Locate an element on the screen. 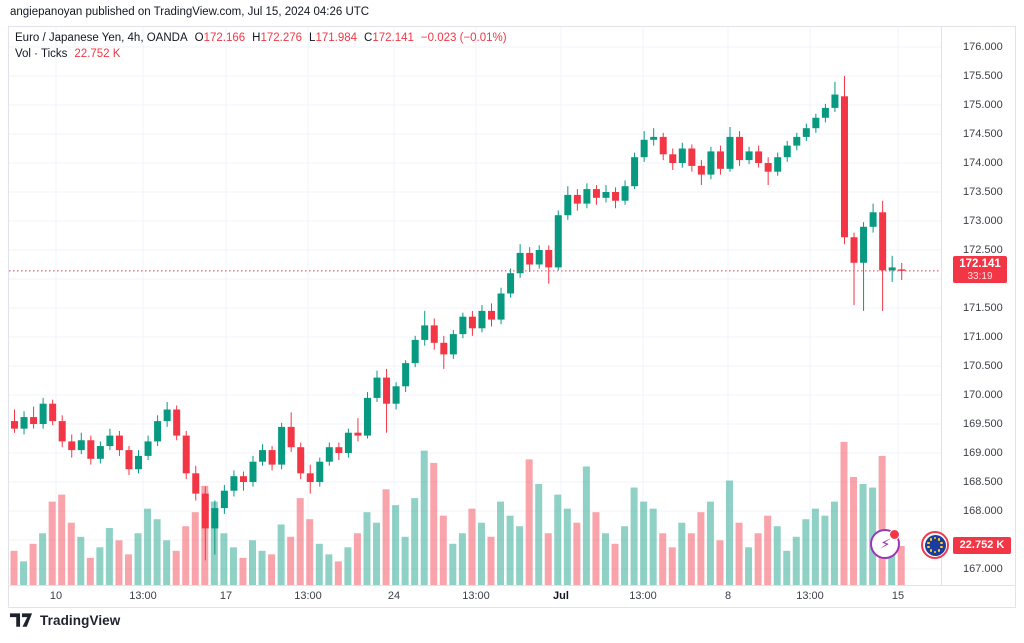 Image resolution: width=1024 pixels, height=643 pixels. eu-flag-icon is located at coordinates (935, 545).